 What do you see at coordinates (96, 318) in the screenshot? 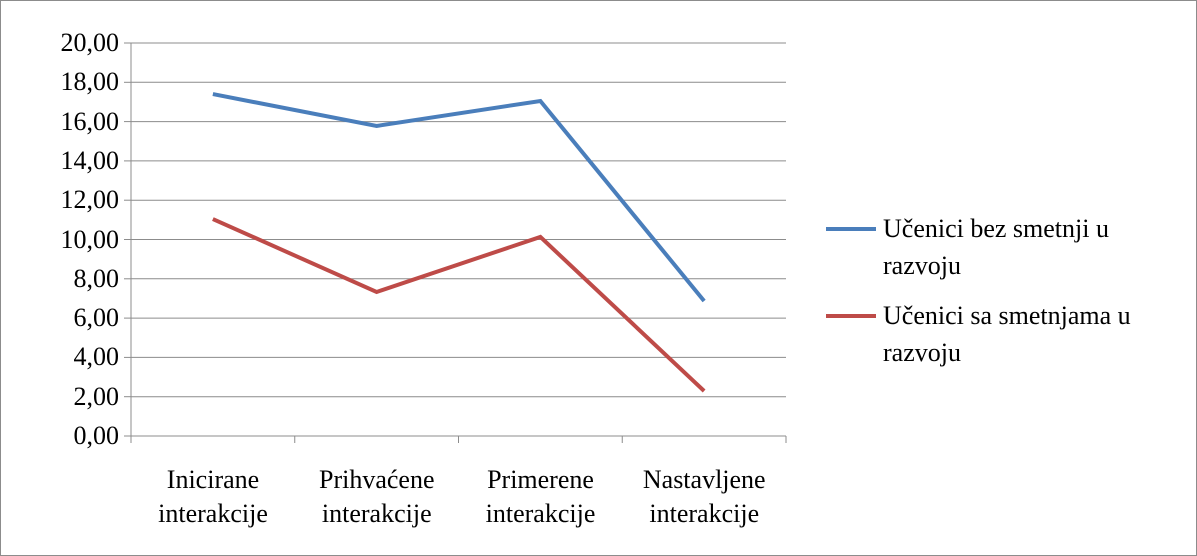
I see `y-tick-label: 6,00` at bounding box center [96, 318].